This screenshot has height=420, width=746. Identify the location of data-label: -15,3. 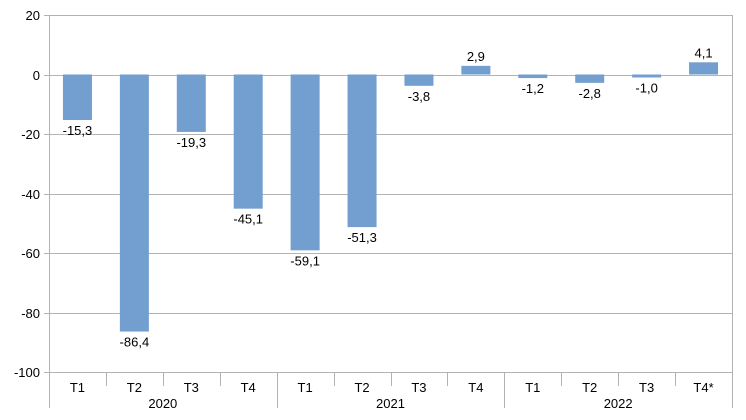
(78, 130).